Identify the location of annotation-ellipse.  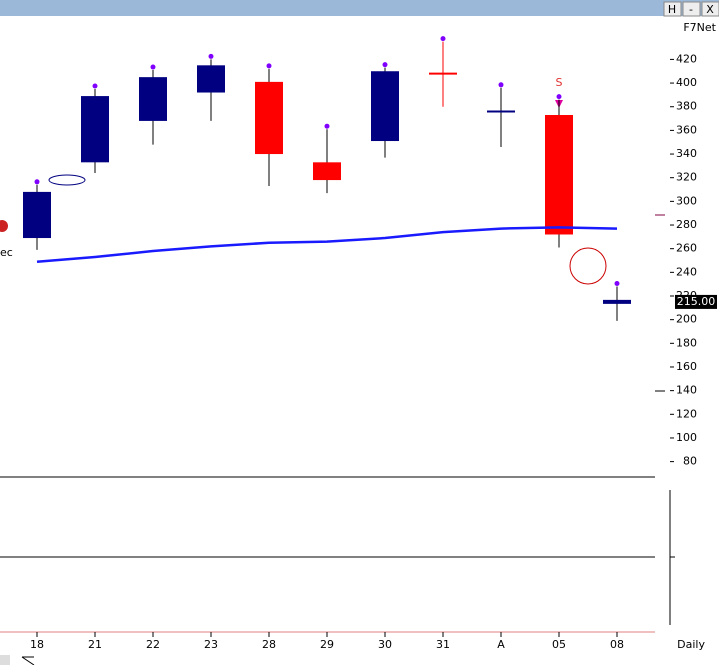
(67, 180).